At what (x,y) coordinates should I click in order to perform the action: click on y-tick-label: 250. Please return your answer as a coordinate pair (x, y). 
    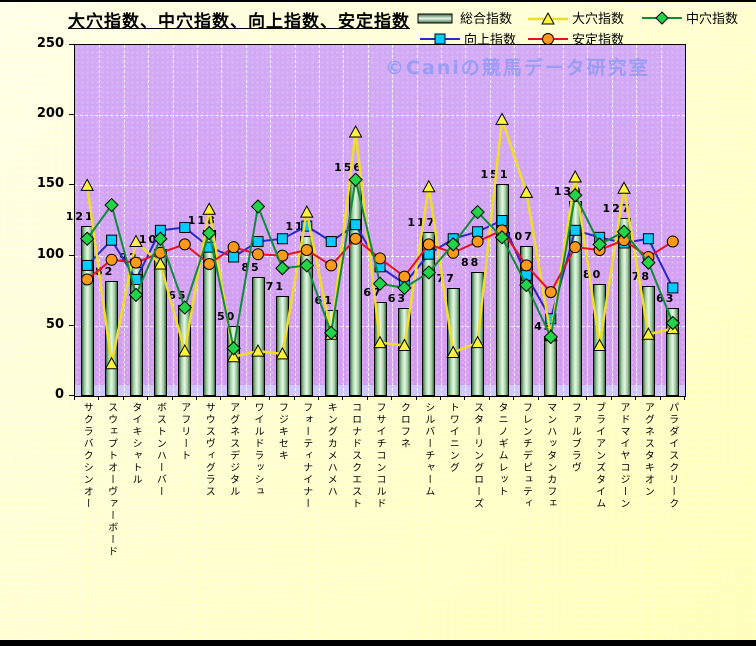
    Looking at the image, I should click on (50, 43).